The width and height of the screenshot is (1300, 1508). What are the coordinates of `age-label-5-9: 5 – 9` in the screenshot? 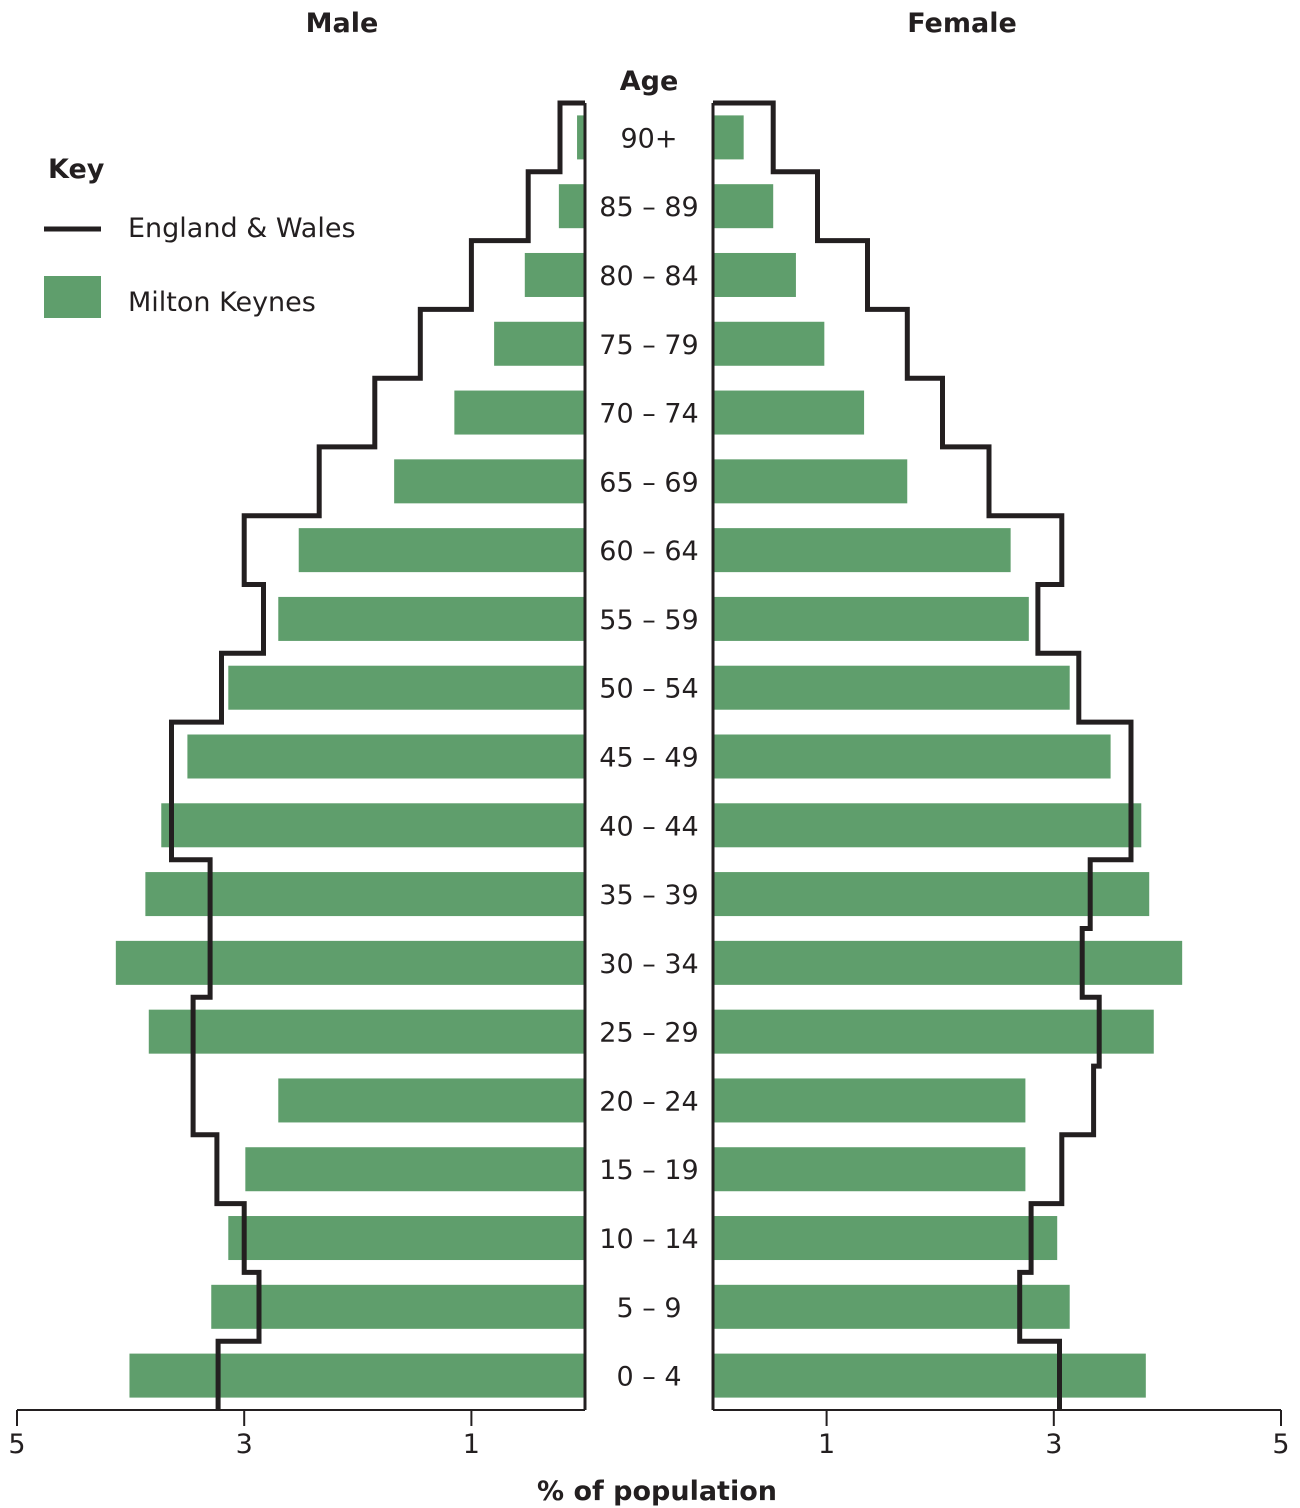 It's located at (648, 1308).